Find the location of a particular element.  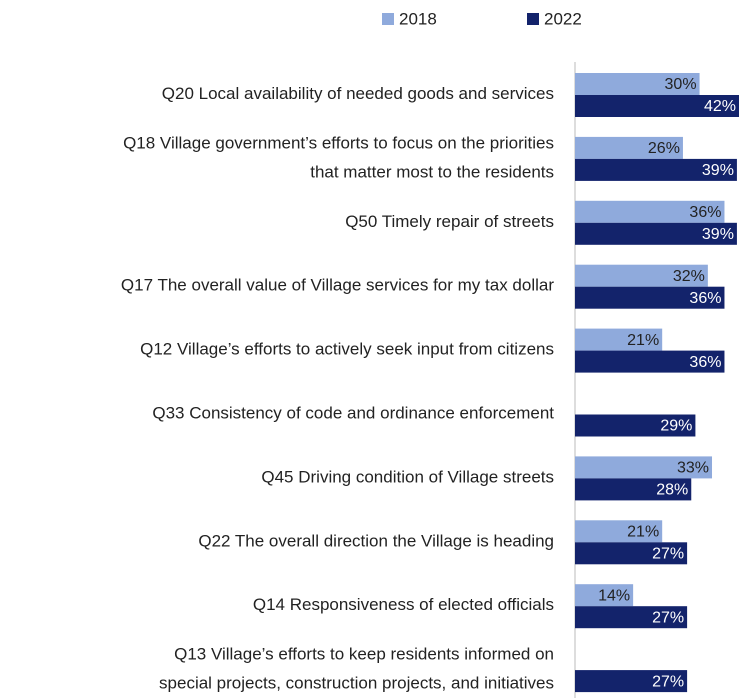

value-label: 28% is located at coordinates (672, 490).